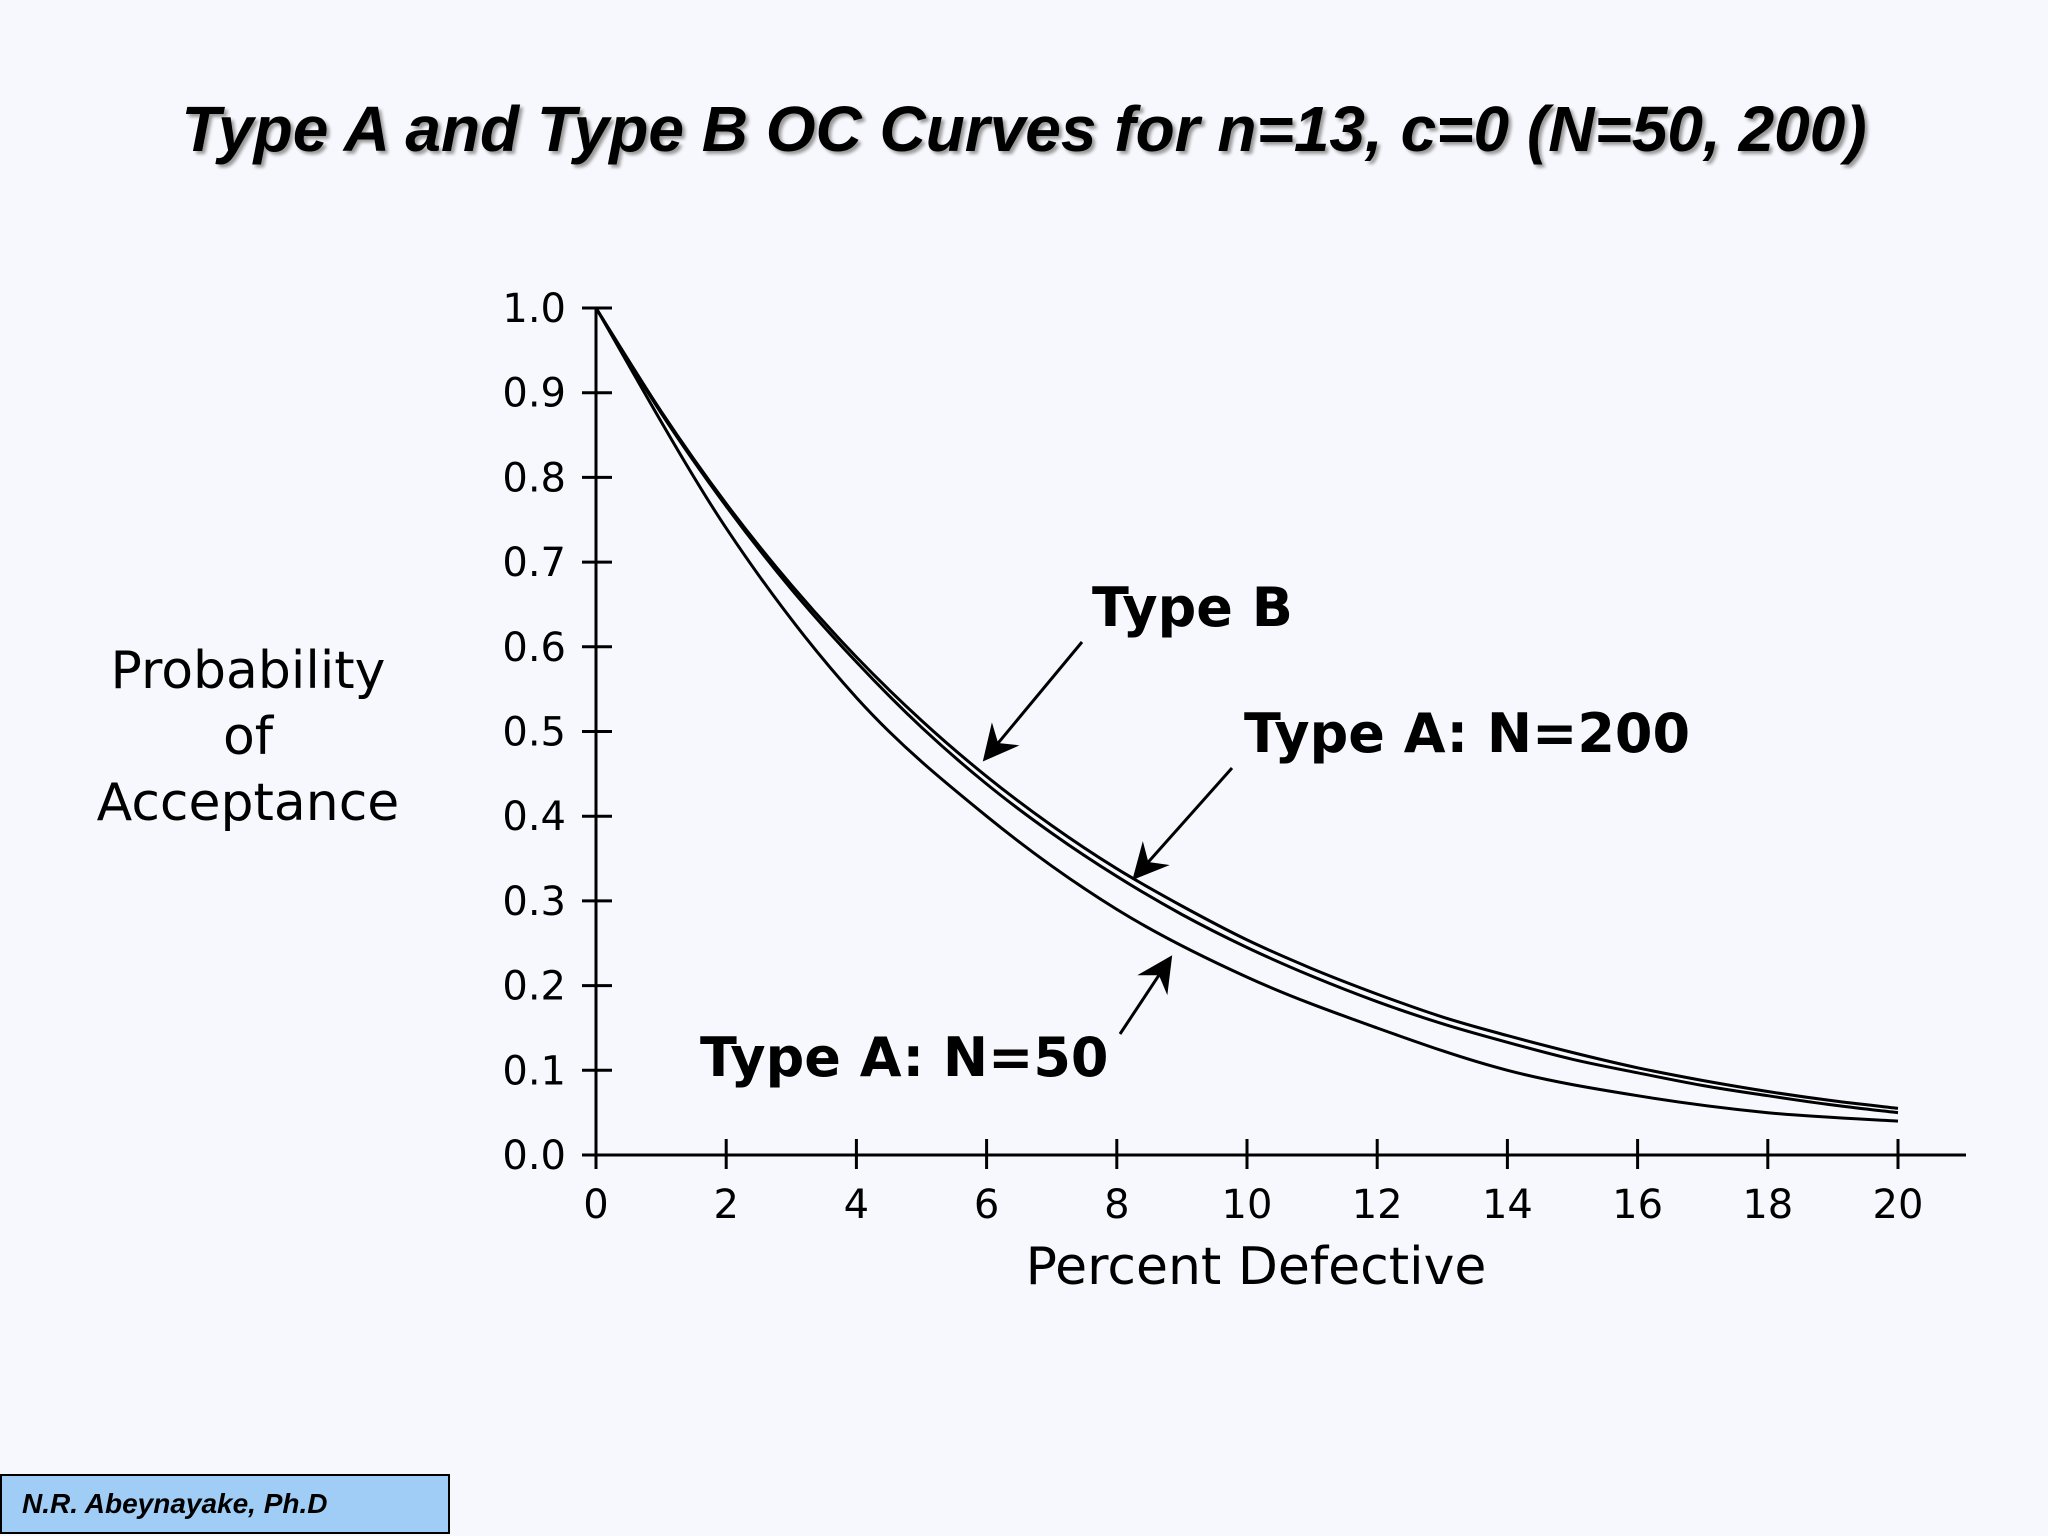  I want to click on y-axis-title-line: Acceptance, so click(248, 803).